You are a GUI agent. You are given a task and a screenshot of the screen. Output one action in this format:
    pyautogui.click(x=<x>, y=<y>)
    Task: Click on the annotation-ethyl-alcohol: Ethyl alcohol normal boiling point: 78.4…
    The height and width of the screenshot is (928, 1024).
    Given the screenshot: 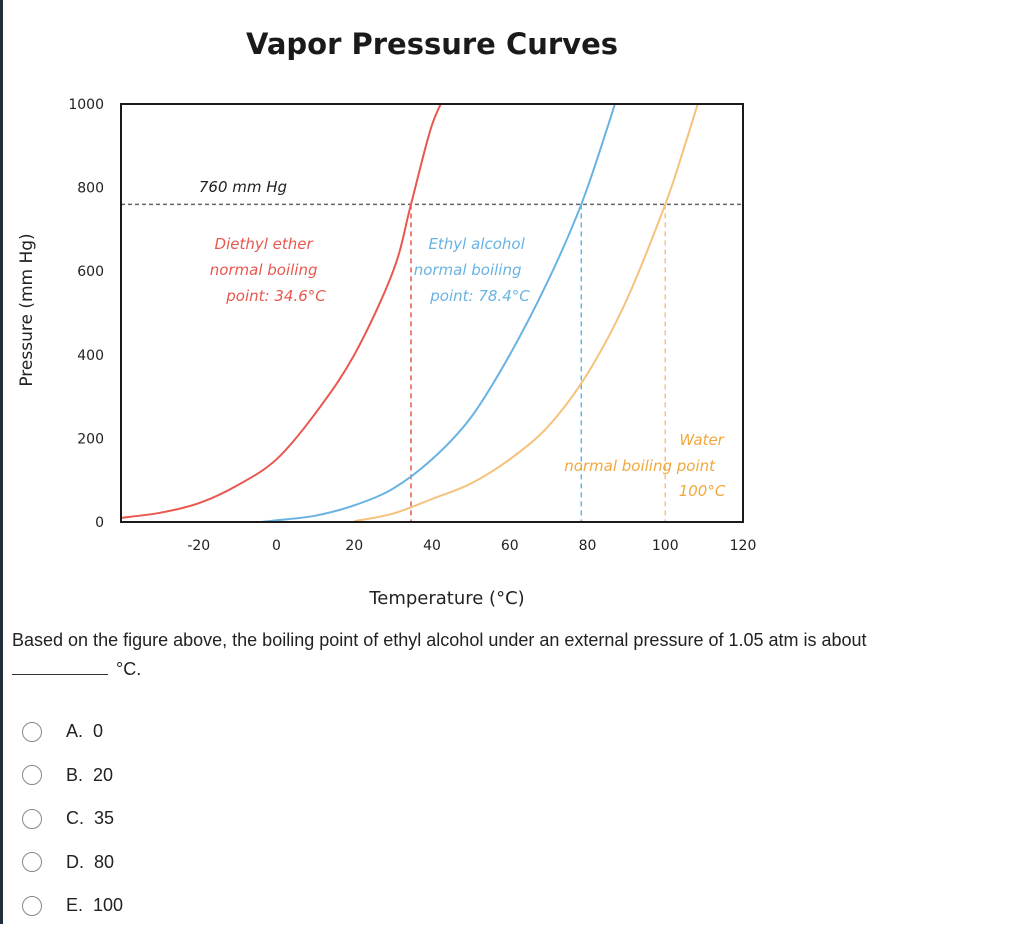 What is the action you would take?
    pyautogui.click(x=472, y=270)
    